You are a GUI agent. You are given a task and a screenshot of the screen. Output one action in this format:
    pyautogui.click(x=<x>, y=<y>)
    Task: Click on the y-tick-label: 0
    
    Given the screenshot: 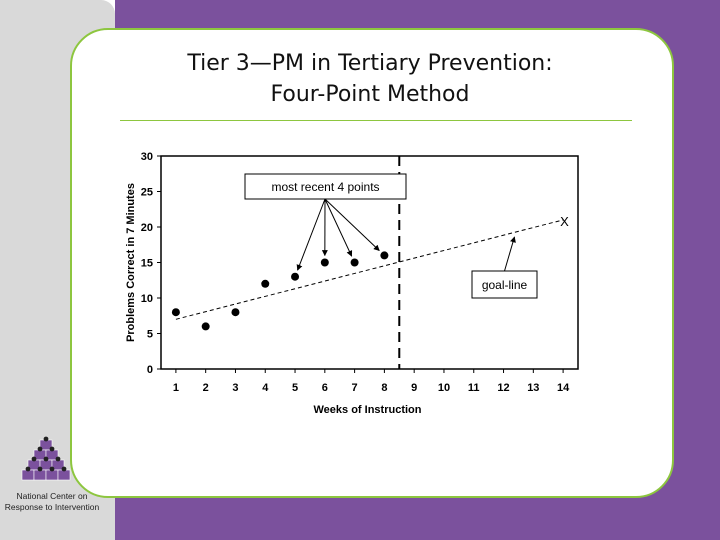 What is the action you would take?
    pyautogui.click(x=150, y=370)
    